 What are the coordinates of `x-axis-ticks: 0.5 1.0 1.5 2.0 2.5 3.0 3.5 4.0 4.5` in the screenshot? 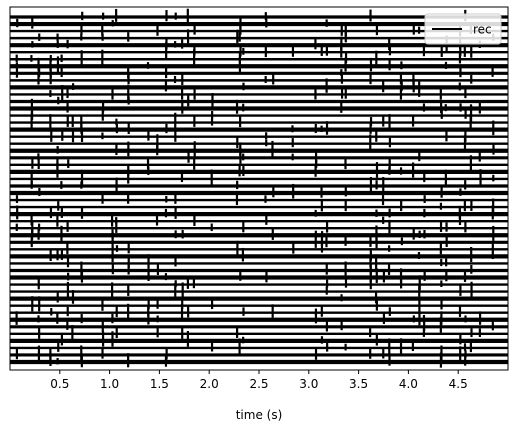 It's located at (259, 380).